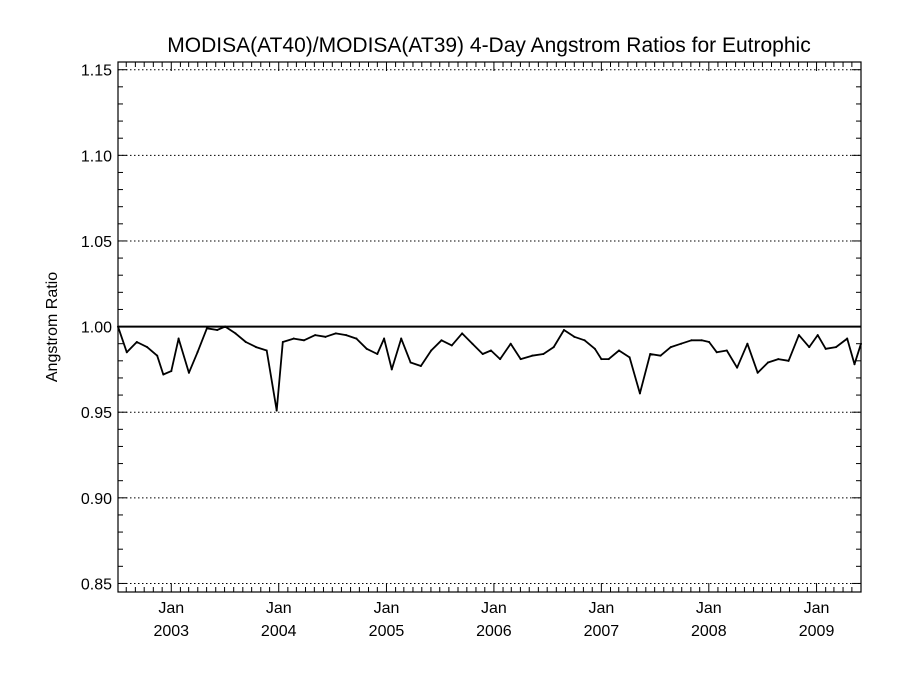  Describe the element at coordinates (96, 499) in the screenshot. I see `y-tick-label: 0.90` at that location.